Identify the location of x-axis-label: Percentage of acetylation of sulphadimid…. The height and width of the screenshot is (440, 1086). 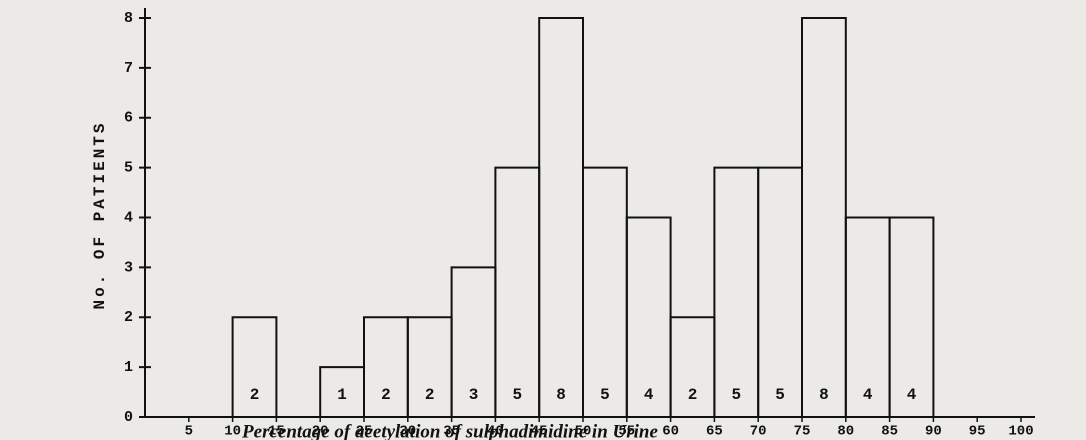
(449, 430).